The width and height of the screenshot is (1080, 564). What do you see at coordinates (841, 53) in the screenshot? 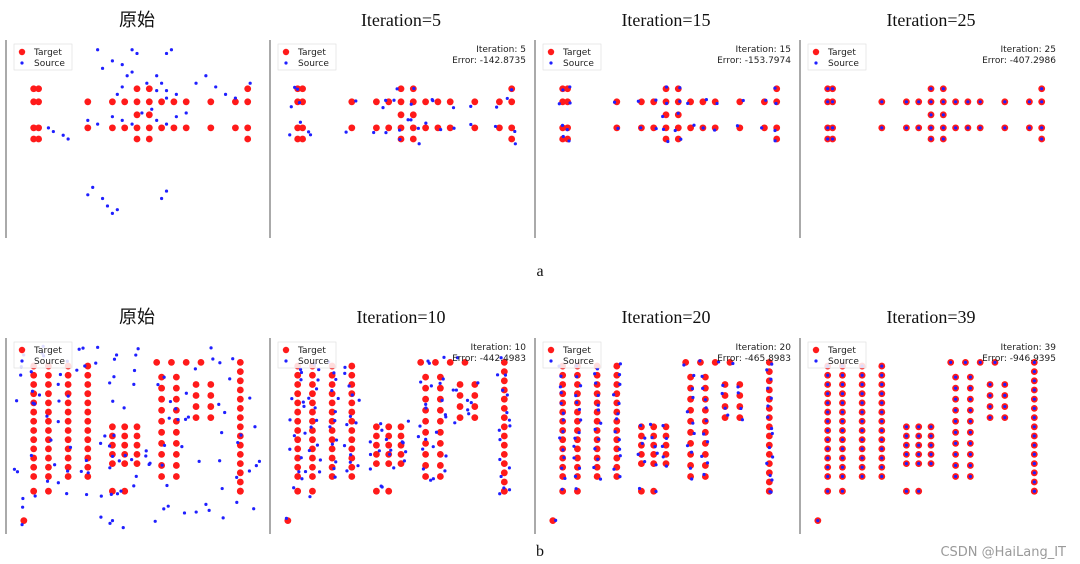
I see `legend-label-target: Target` at bounding box center [841, 53].